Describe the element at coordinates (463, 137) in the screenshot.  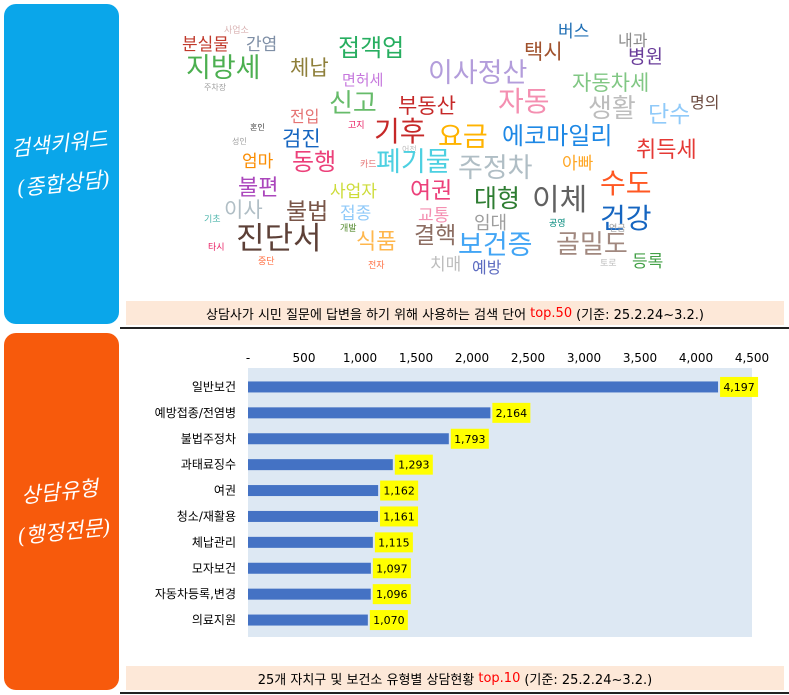
I see `cloud-word: 요금` at that location.